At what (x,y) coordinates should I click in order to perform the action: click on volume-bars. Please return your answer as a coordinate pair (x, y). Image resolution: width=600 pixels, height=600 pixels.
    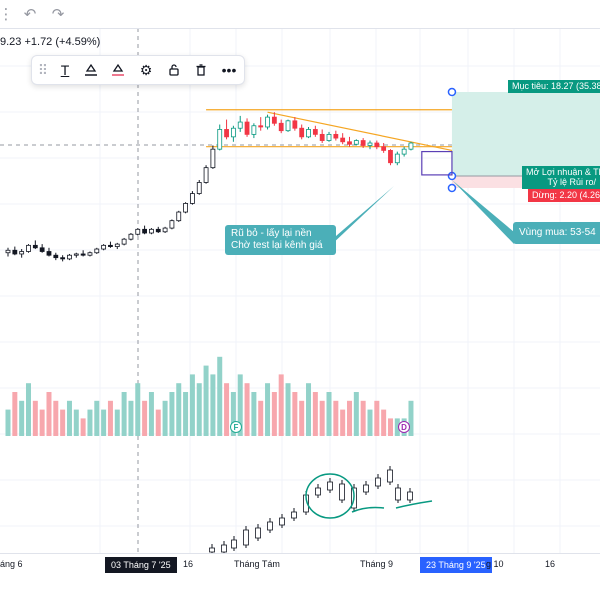
    Looking at the image, I should click on (209, 396).